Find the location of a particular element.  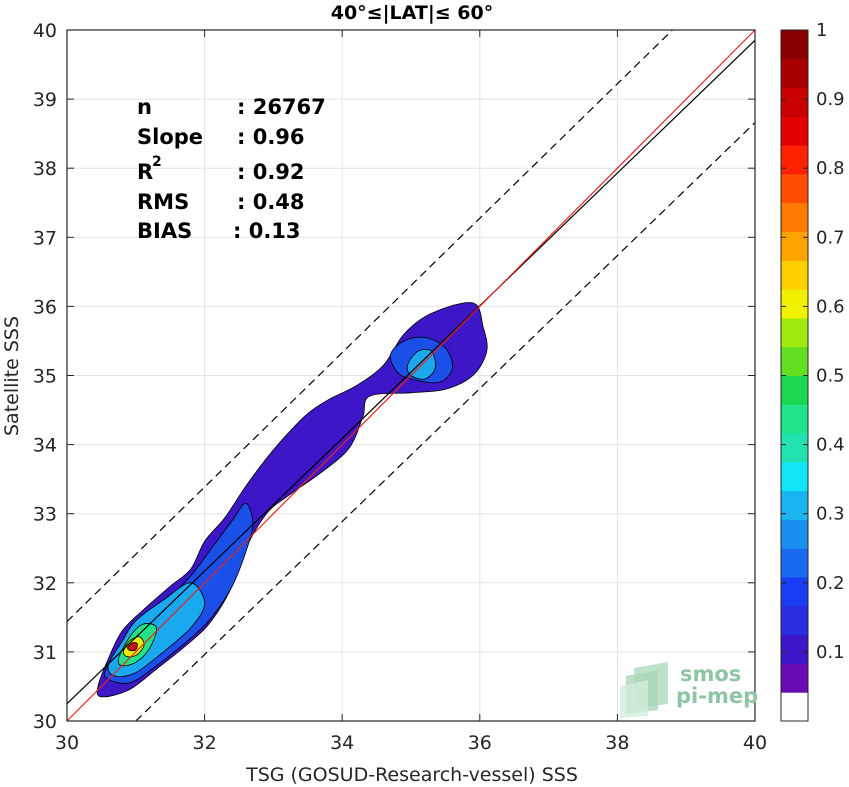

colorbar-tick-label: 0.1 is located at coordinates (830, 652).